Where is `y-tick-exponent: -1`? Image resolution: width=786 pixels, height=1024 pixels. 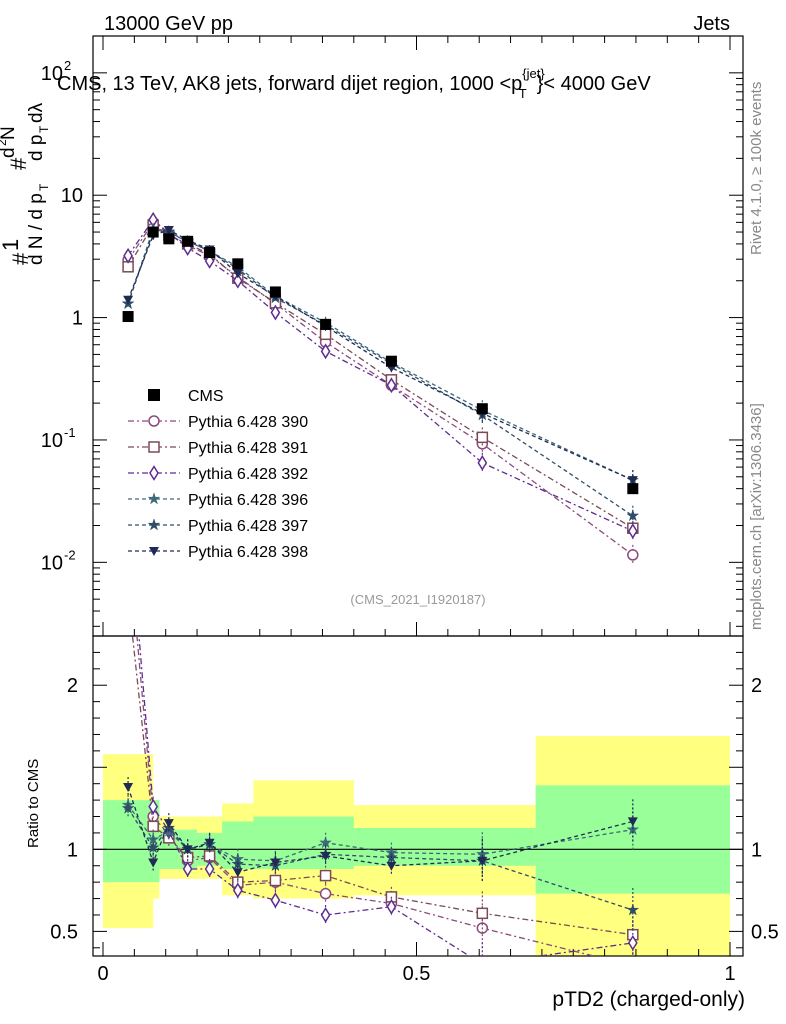
y-tick-exponent: -1 is located at coordinates (70, 432).